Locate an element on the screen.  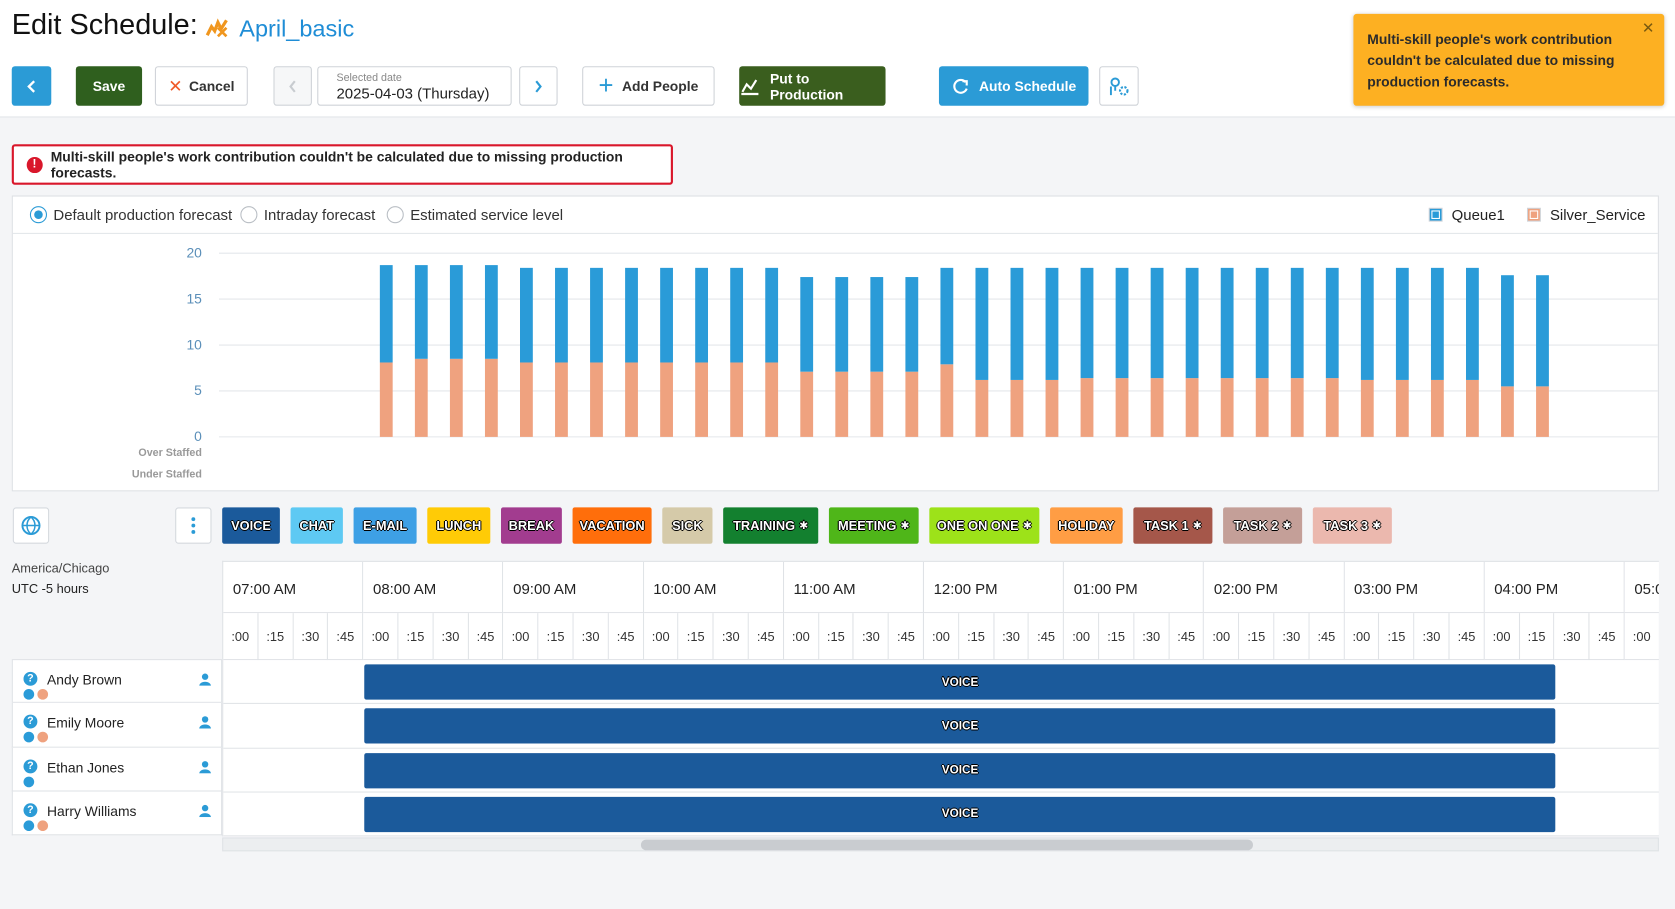
prev-date-button is located at coordinates (292, 86).